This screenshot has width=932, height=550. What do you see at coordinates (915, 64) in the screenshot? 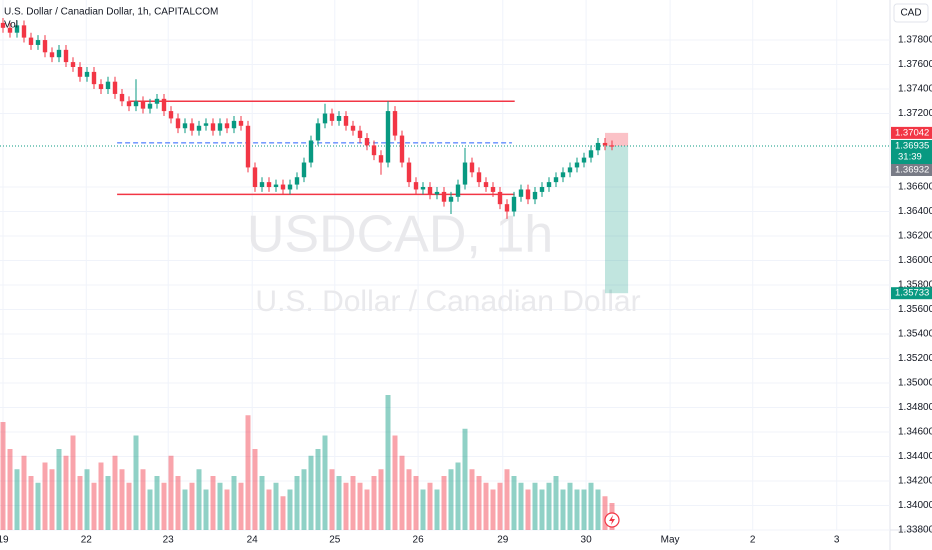
I see `y-tick-label: 1.37600` at bounding box center [915, 64].